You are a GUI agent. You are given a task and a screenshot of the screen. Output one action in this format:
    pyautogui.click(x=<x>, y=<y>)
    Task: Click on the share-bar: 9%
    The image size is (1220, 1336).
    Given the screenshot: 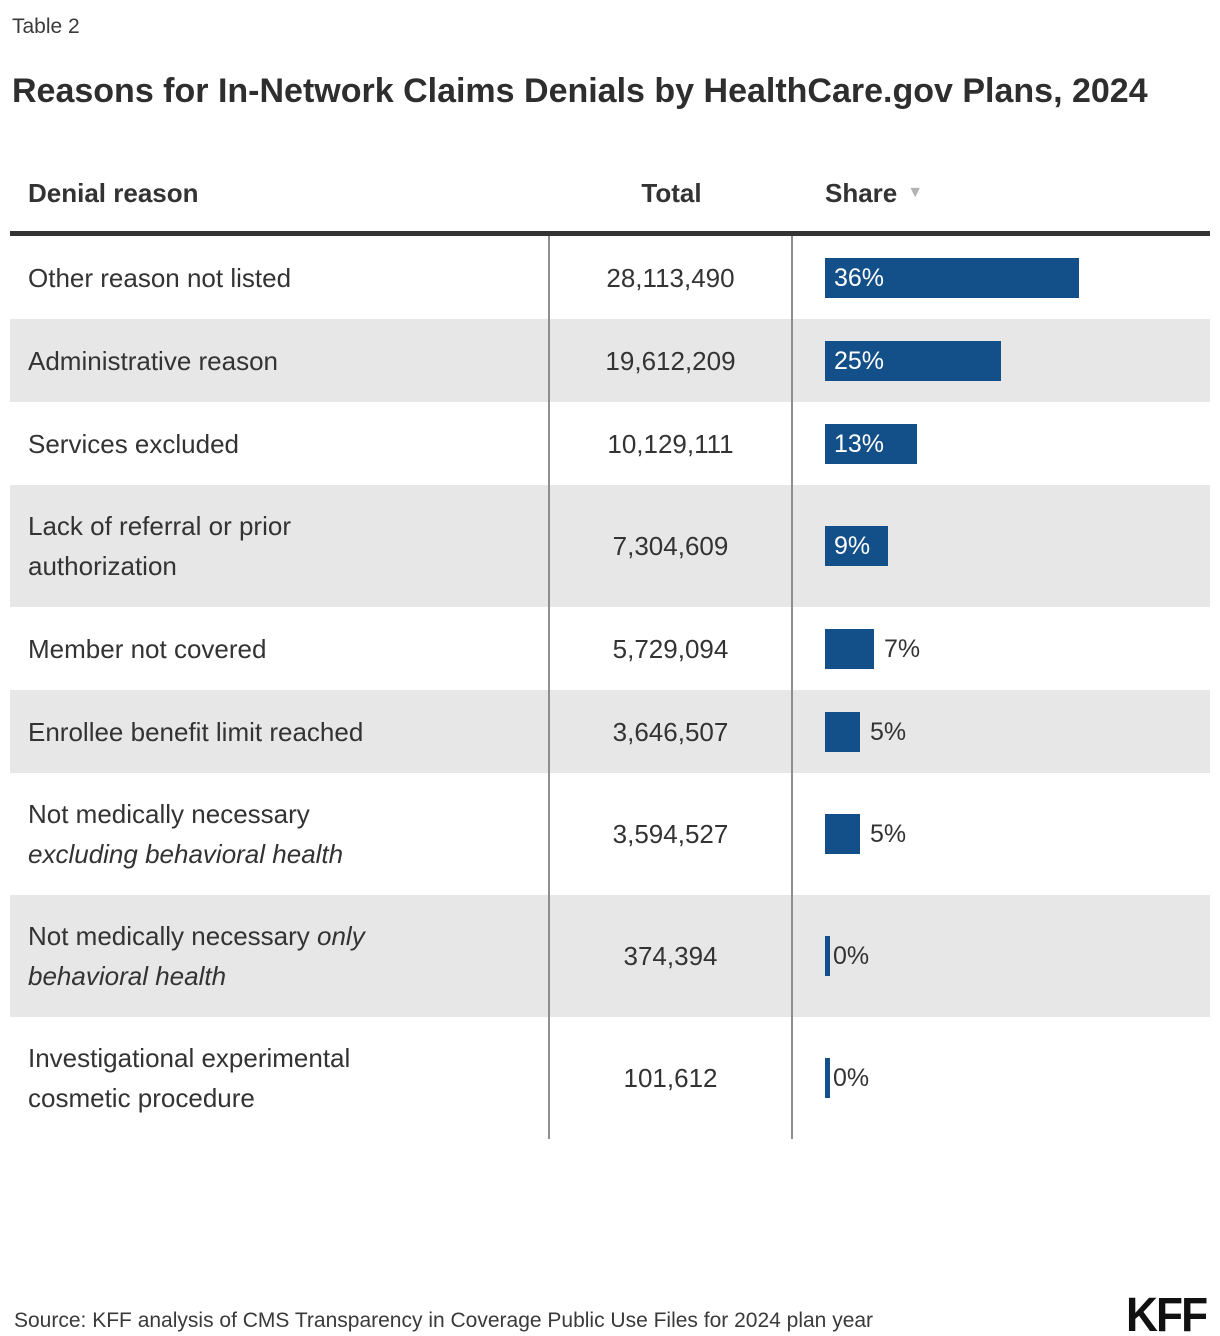 What is the action you would take?
    pyautogui.click(x=856, y=546)
    